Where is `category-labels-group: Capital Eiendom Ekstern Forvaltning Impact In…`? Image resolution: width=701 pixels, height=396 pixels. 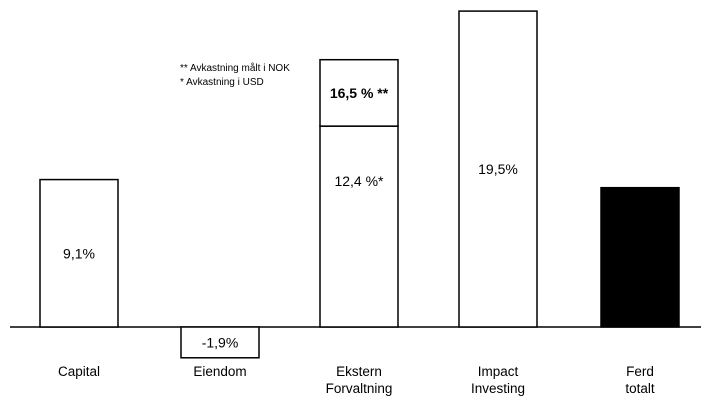 category-labels-group: Capital Eiendom Ekstern Forvaltning Impact In… is located at coordinates (356, 380).